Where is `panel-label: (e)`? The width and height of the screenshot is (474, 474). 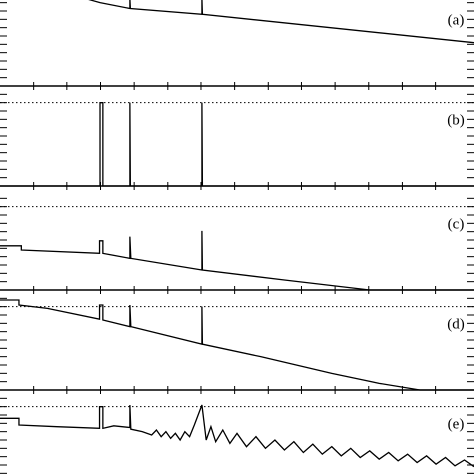 panel-label: (e) is located at coordinates (456, 424).